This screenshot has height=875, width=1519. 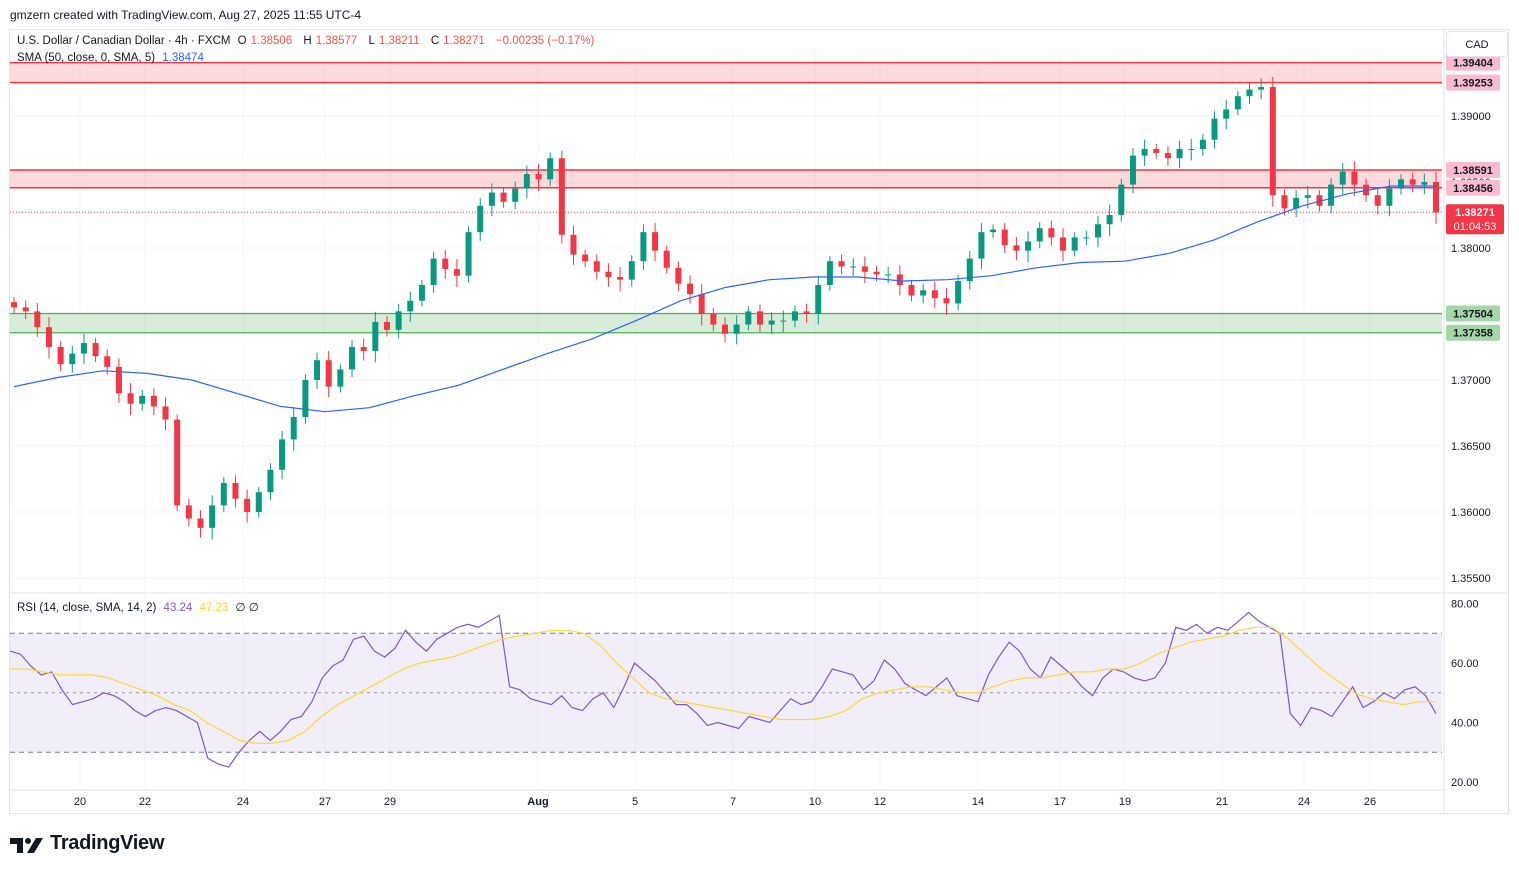 What do you see at coordinates (1473, 334) in the screenshot?
I see `support-label: 1.37358` at bounding box center [1473, 334].